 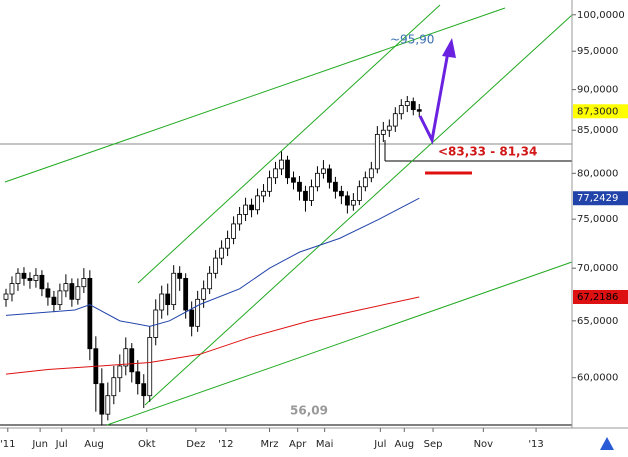 I want to click on y-tick-label: 75,0000, so click(x=597, y=219).